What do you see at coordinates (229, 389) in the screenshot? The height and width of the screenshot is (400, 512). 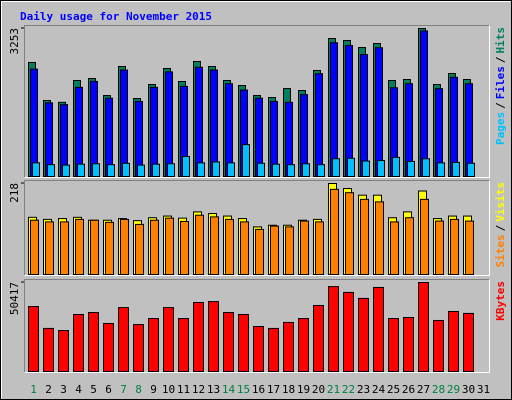 I see `x-tick-label: 14` at bounding box center [229, 389].